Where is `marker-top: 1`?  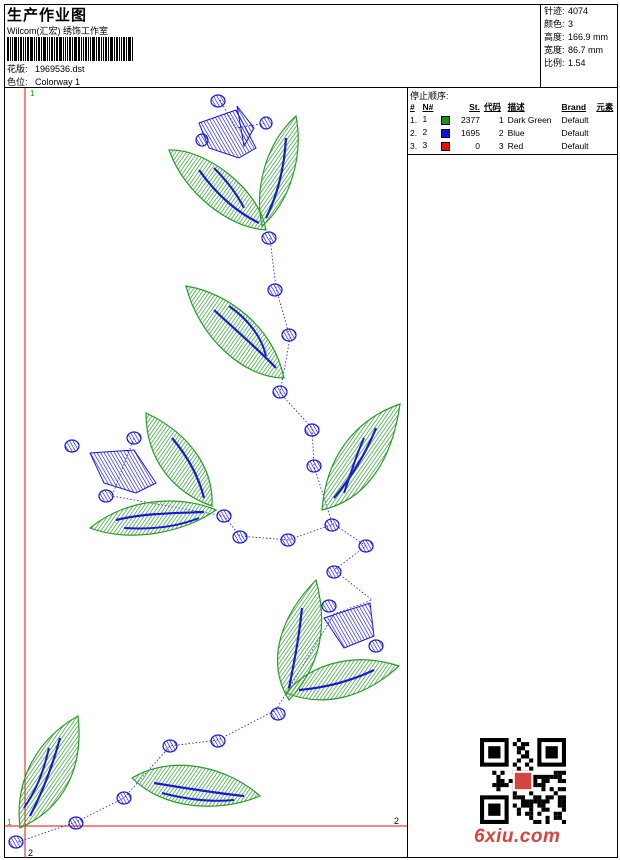 marker-top: 1 is located at coordinates (32, 93).